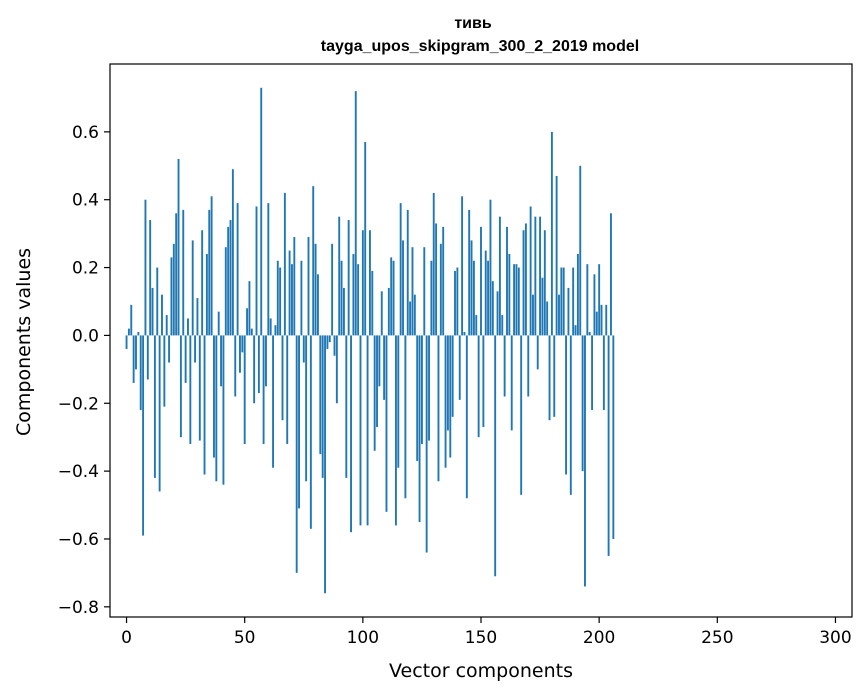  What do you see at coordinates (481, 671) in the screenshot?
I see `x-axis-label: Vector components` at bounding box center [481, 671].